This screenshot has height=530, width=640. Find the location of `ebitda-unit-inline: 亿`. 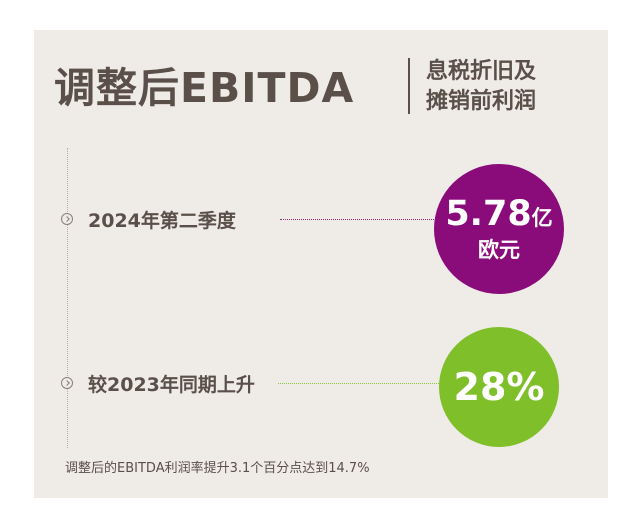

ebitda-unit-inline: 亿 is located at coordinates (542, 218).